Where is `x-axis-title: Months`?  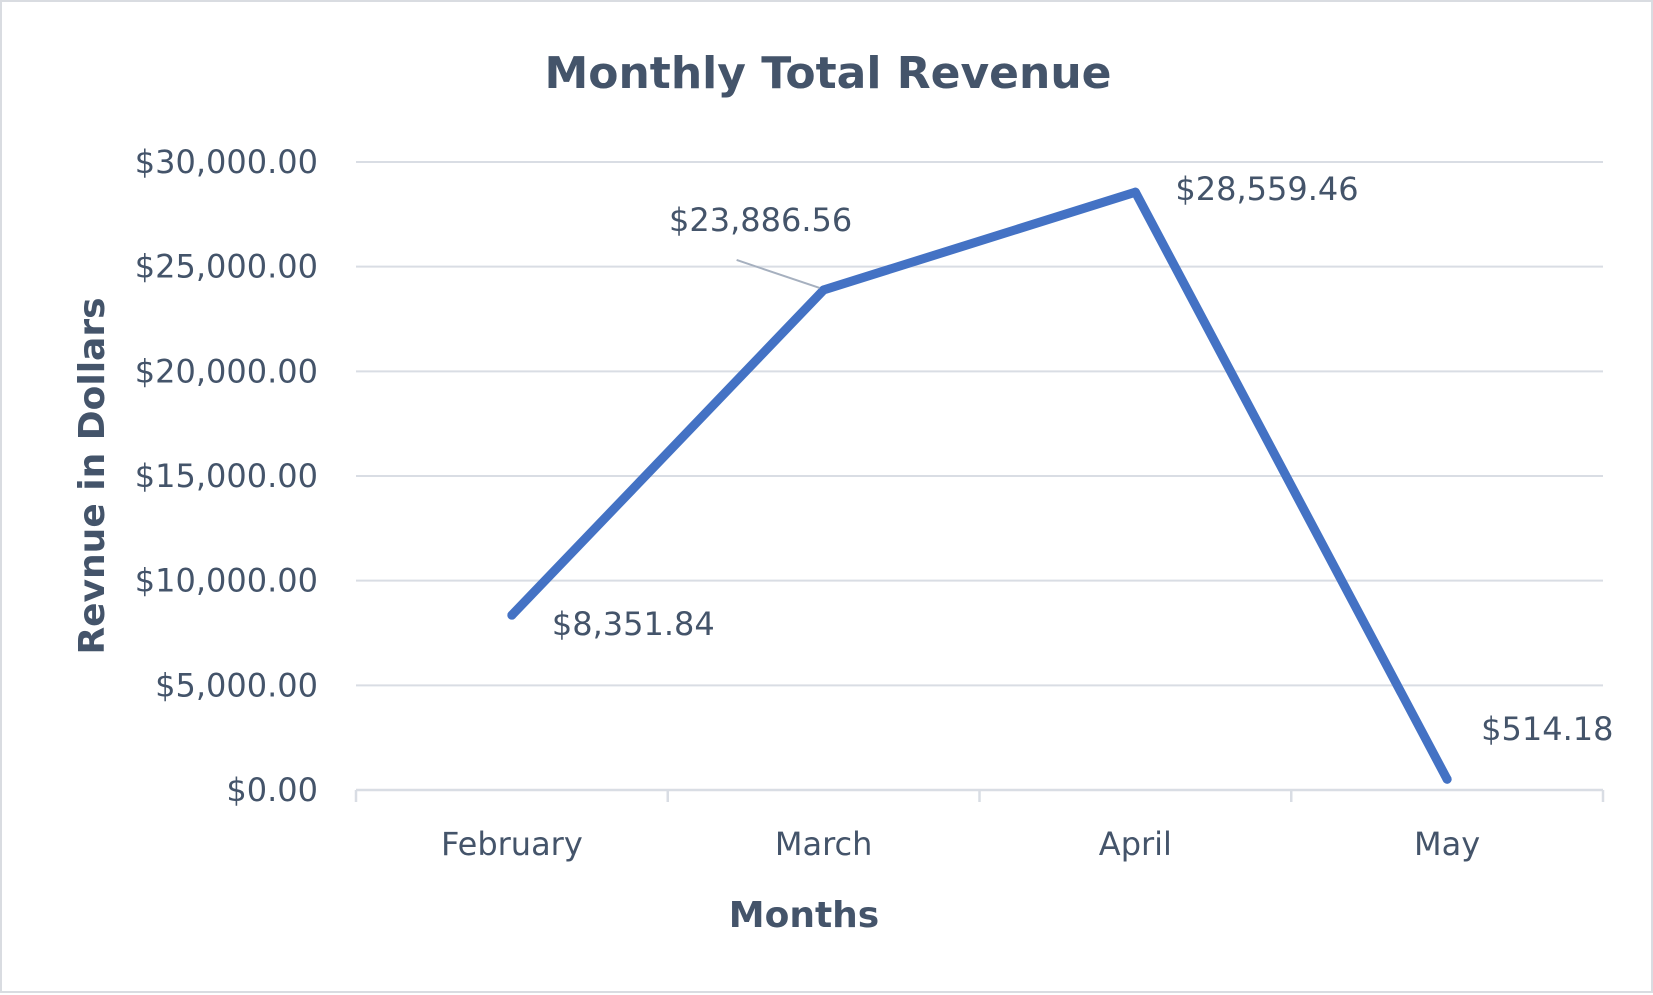
x-axis-title: Months is located at coordinates (804, 915).